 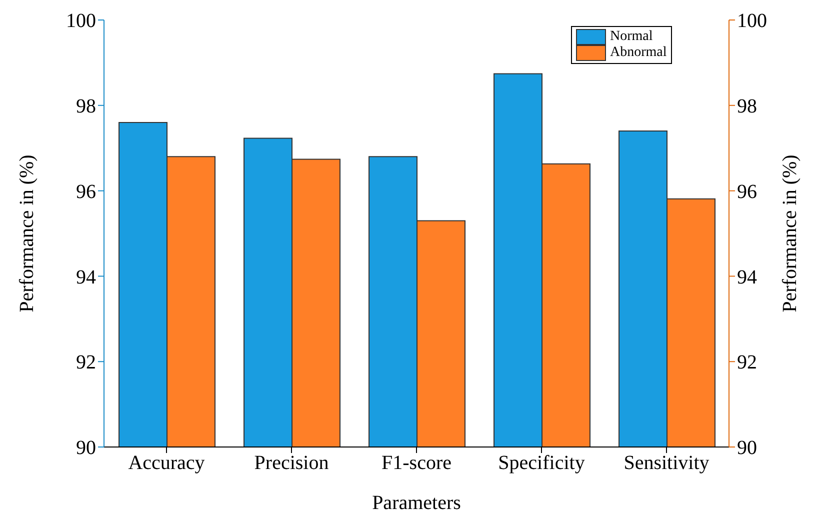 What do you see at coordinates (86, 107) in the screenshot?
I see `y-tick-label: 98` at bounding box center [86, 107].